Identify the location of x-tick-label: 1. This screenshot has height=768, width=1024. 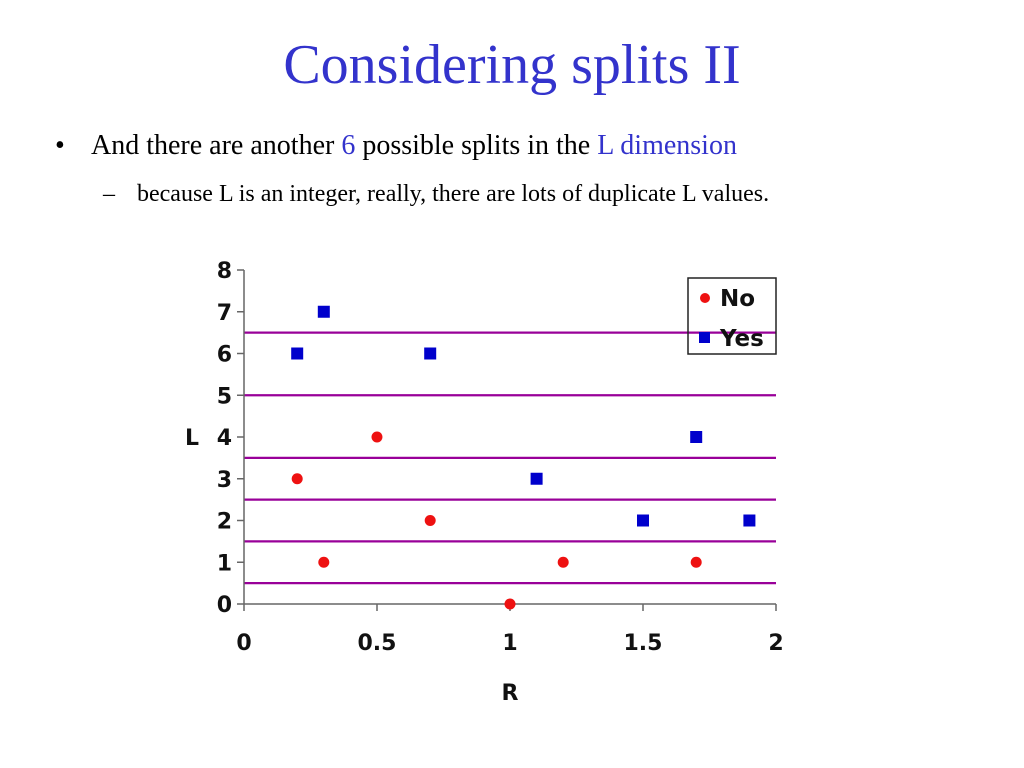
(509, 643).